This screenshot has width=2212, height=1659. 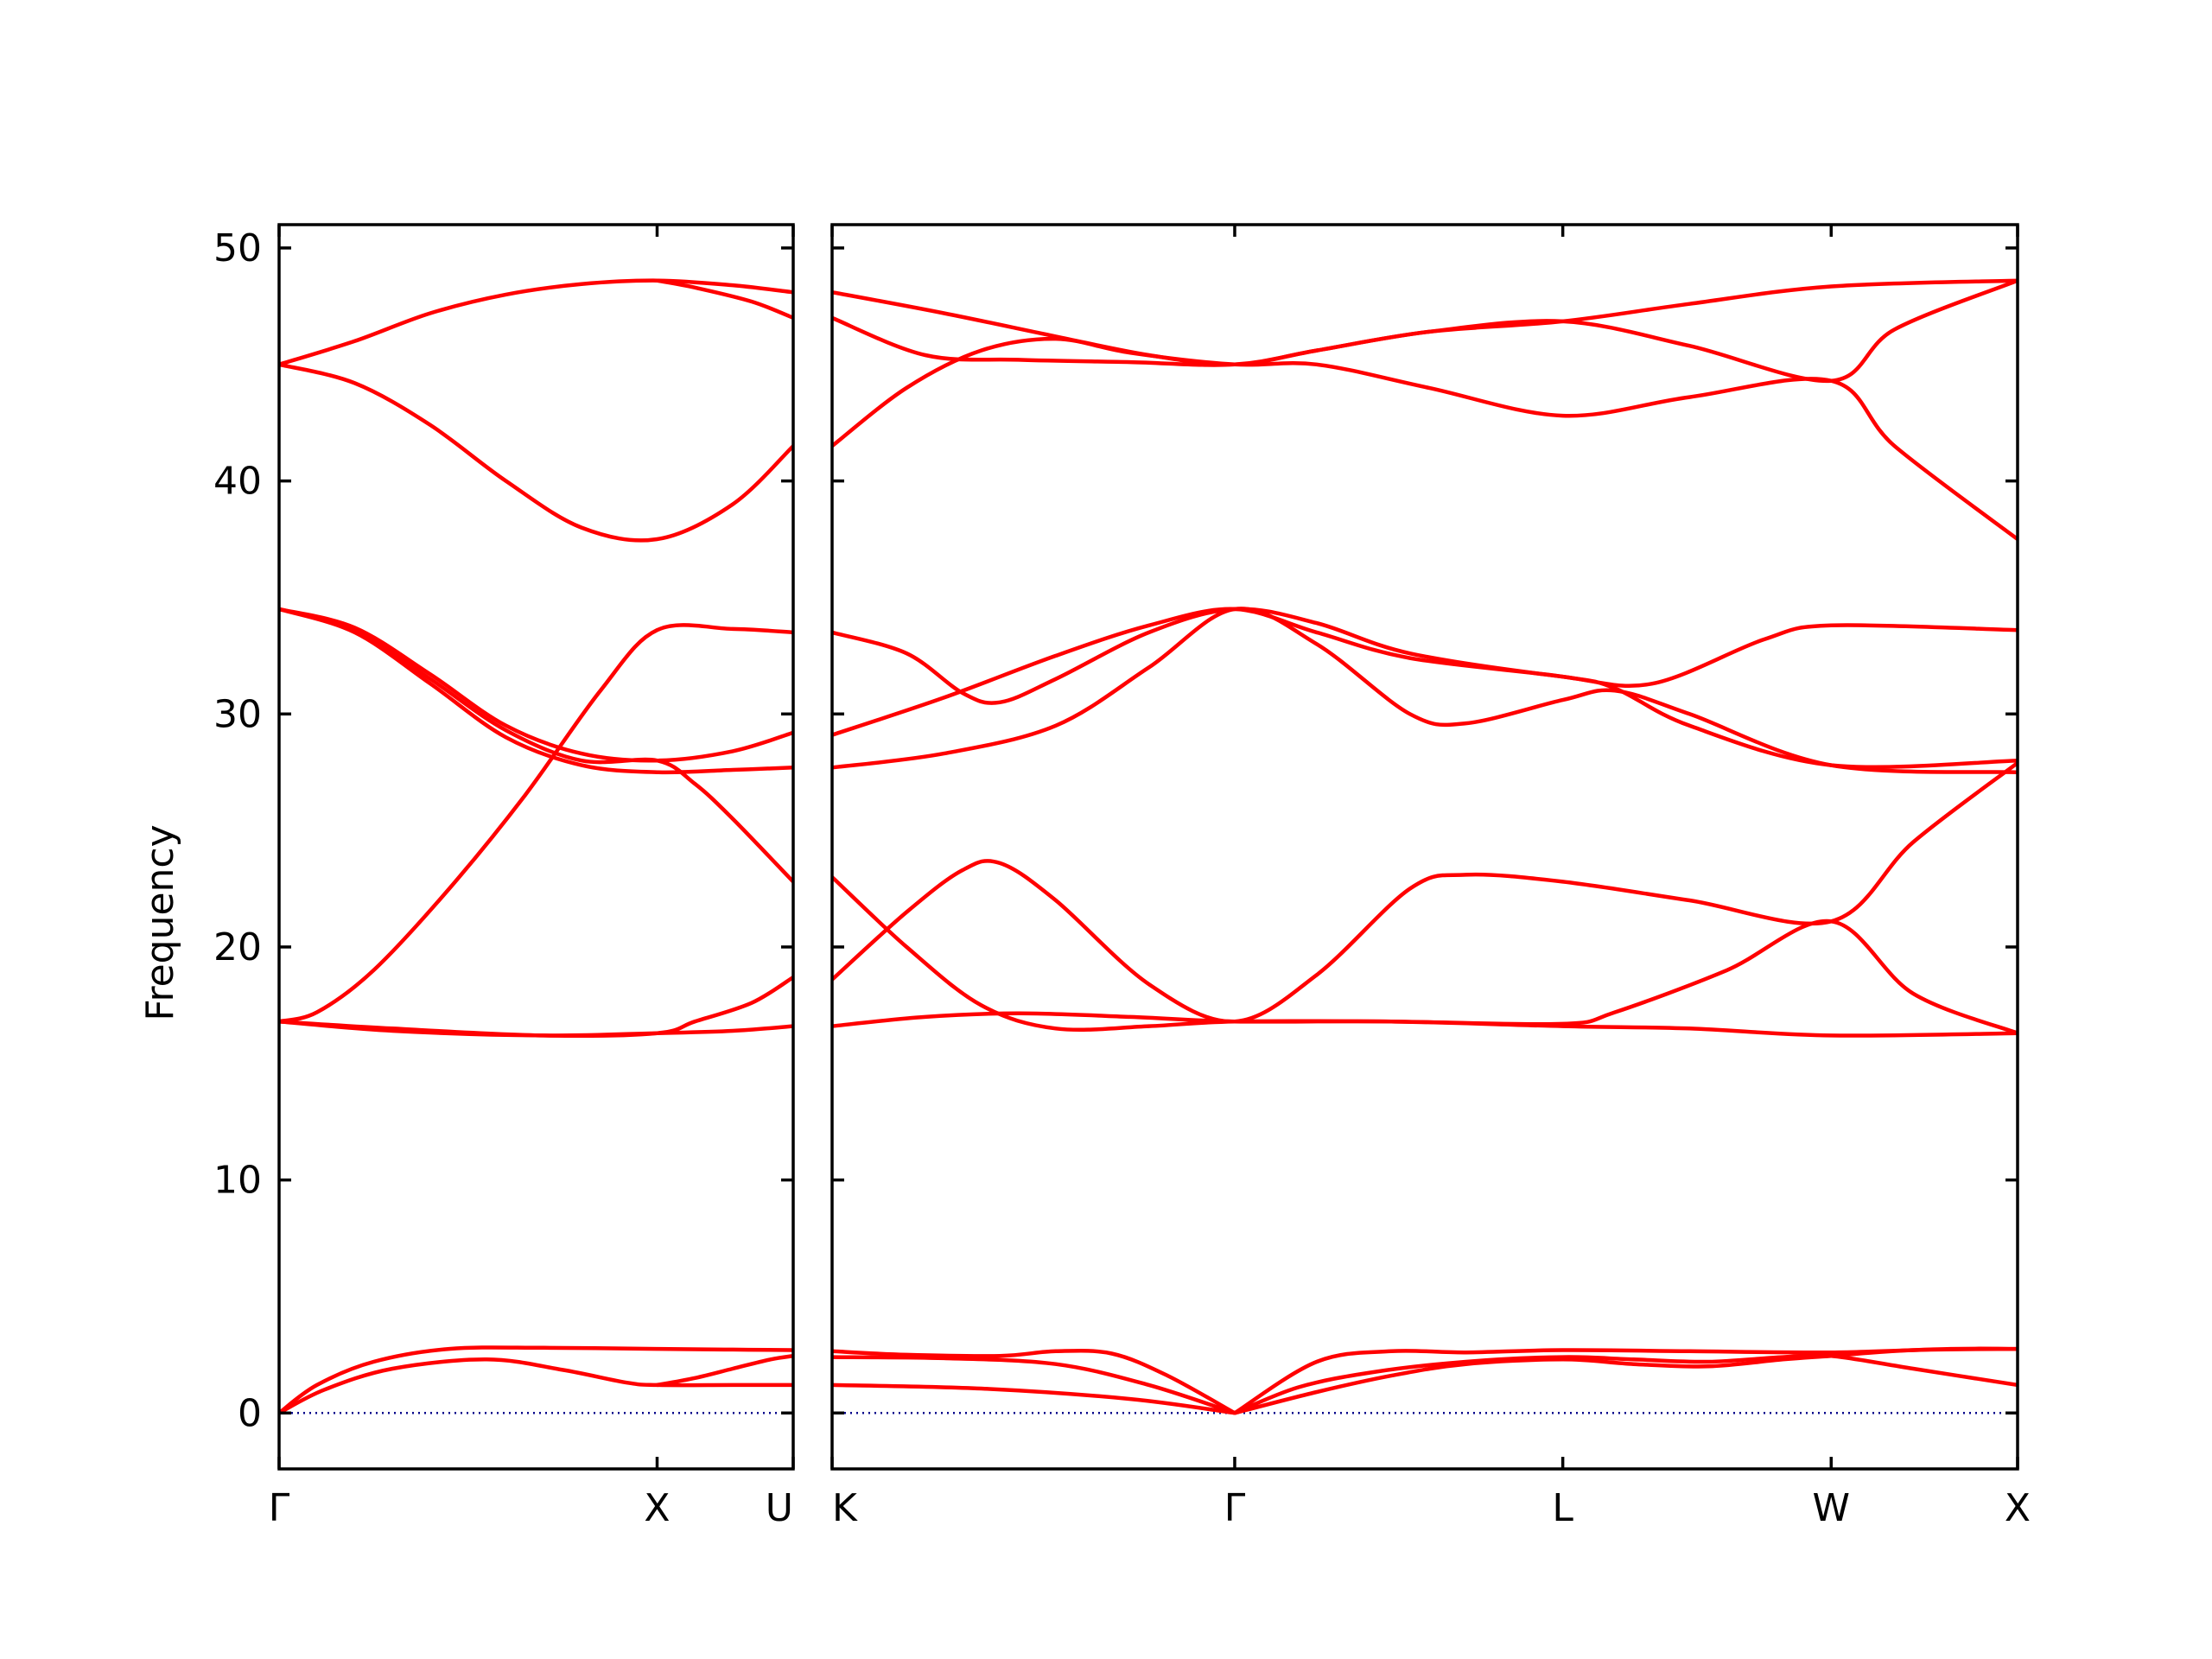 What do you see at coordinates (237, 482) in the screenshot?
I see `y-tick-label: 40` at bounding box center [237, 482].